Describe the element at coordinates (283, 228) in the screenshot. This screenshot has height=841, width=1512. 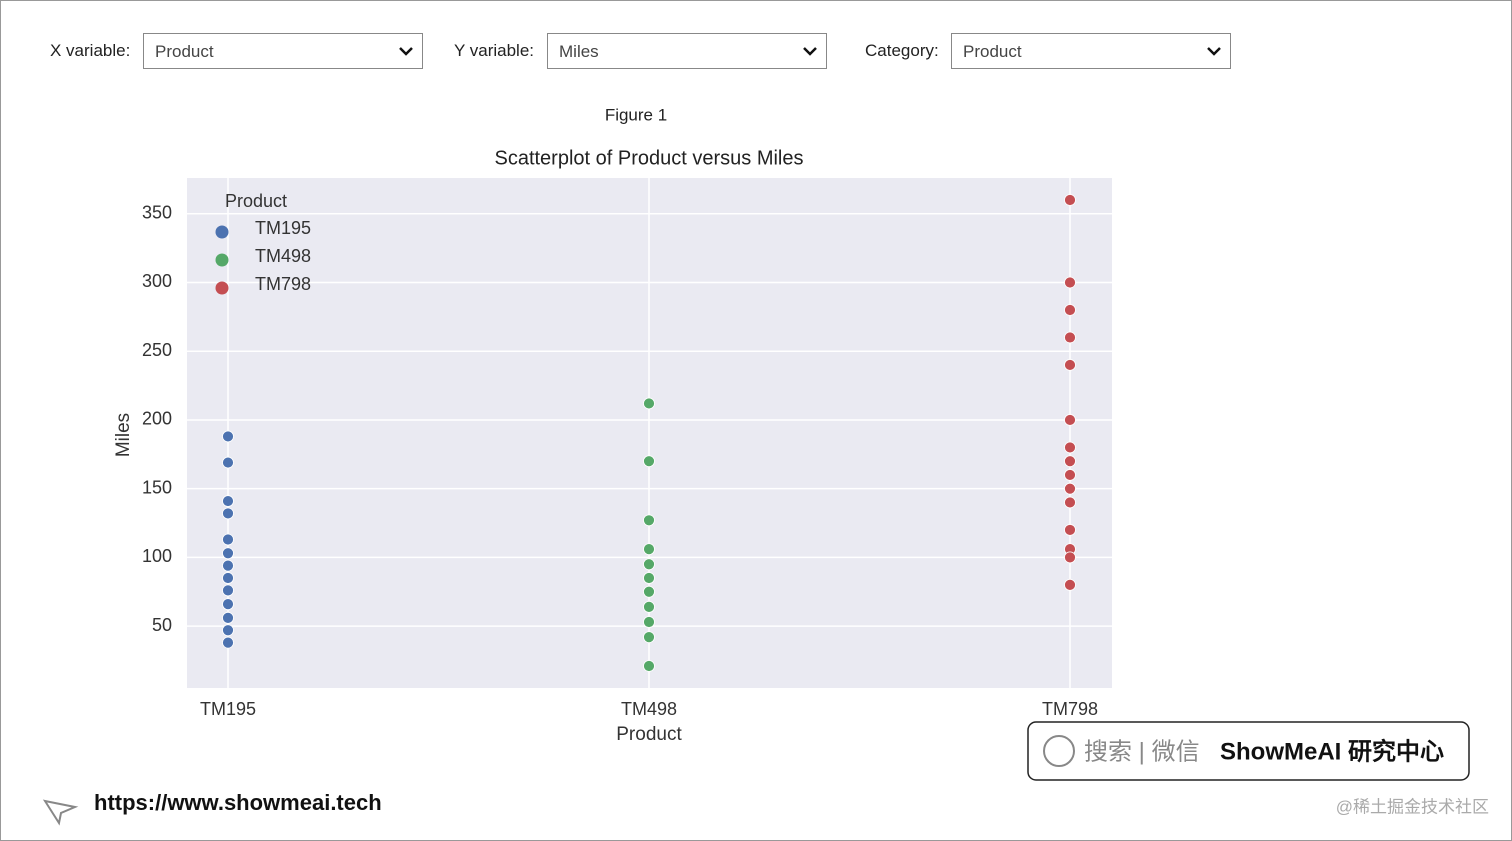
I see `legend-label: TM195` at that location.